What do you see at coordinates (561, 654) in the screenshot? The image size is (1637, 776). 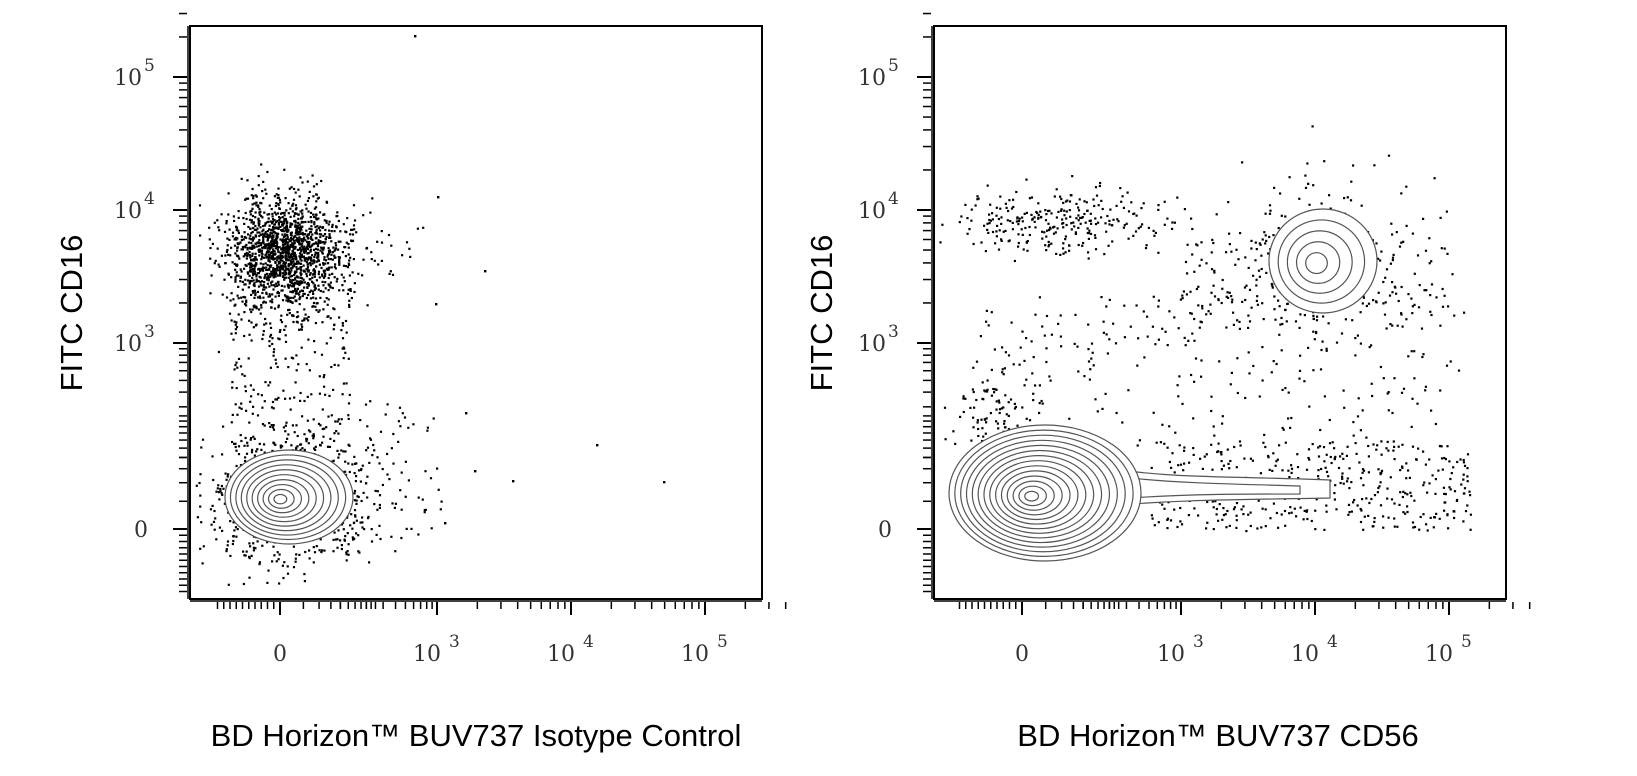 I see `x-tick-label: 10` at bounding box center [561, 654].